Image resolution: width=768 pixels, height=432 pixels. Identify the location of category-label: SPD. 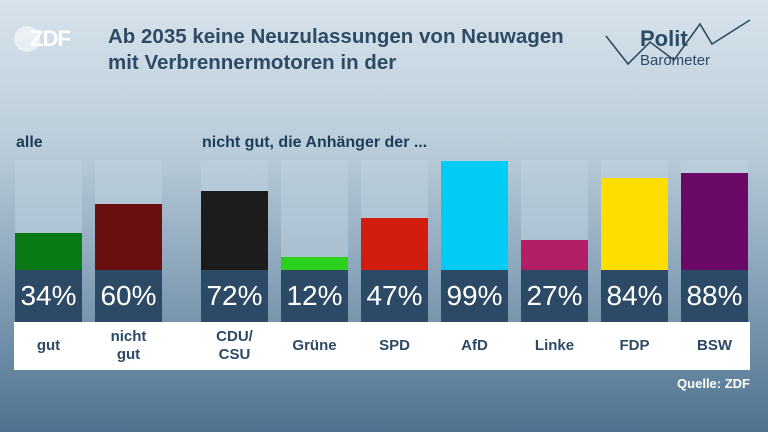
(394, 345).